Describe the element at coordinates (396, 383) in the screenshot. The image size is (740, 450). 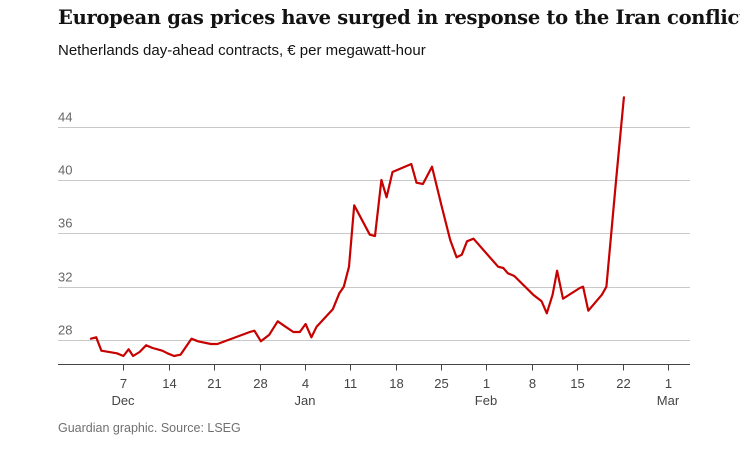
I see `x-tick-label: 18` at that location.